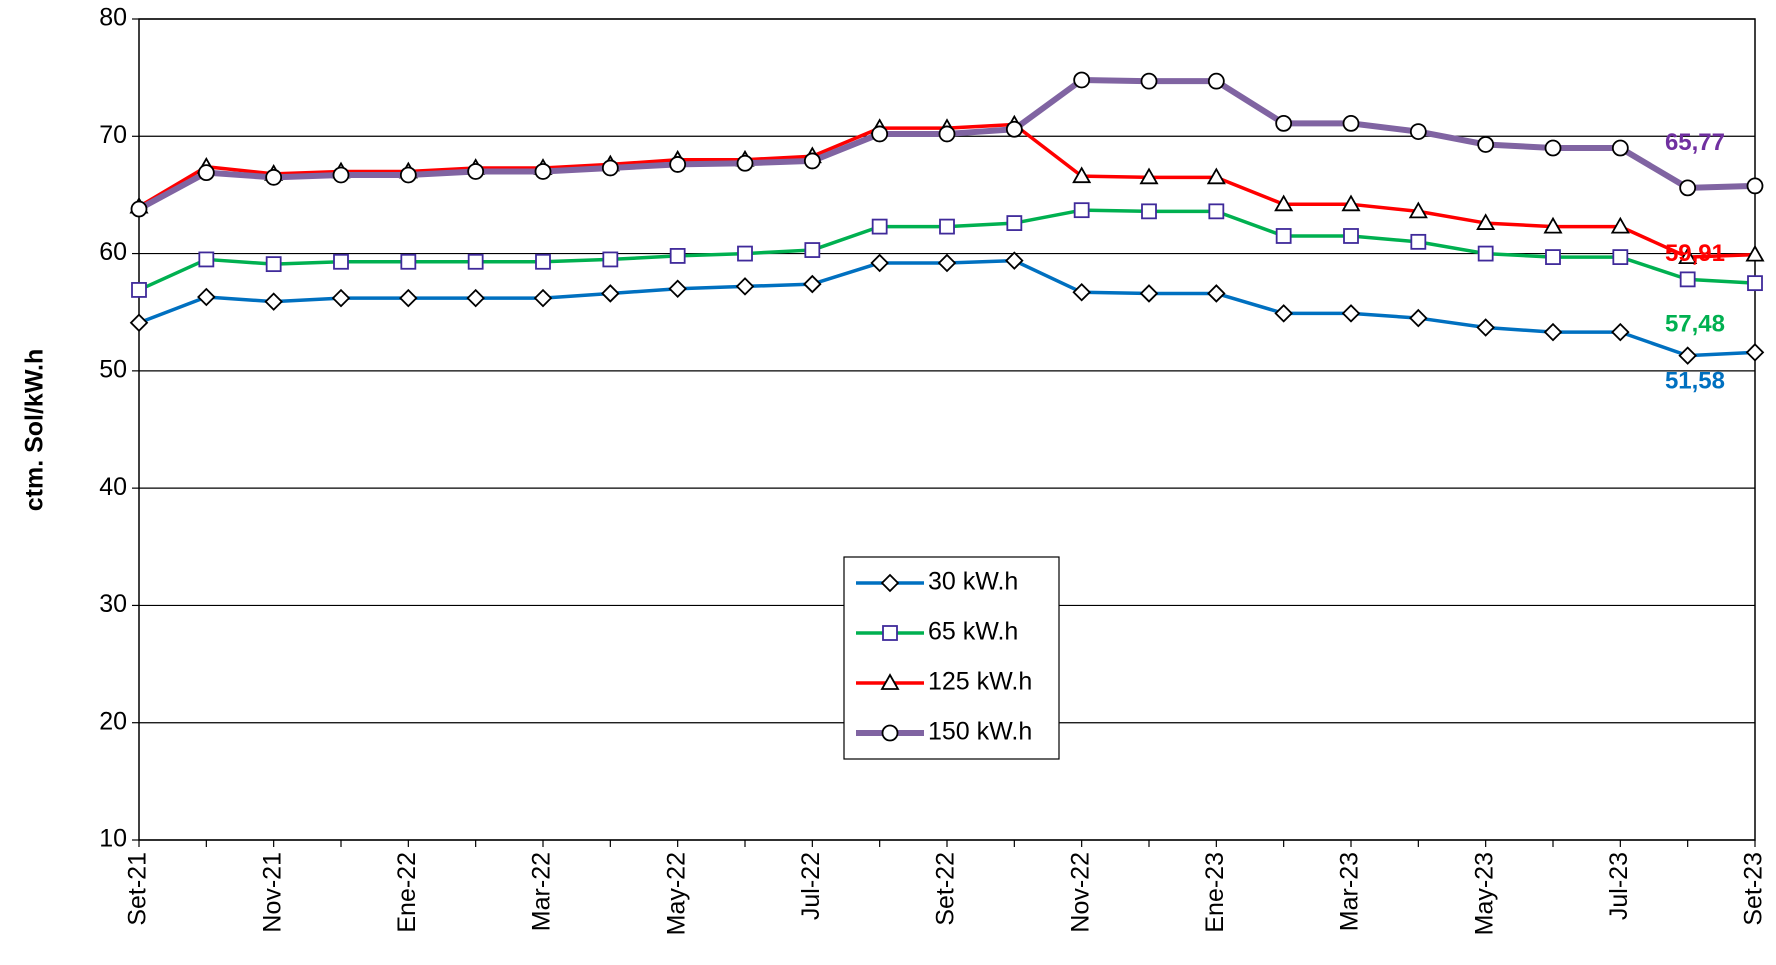 The width and height of the screenshot is (1776, 965). What do you see at coordinates (113, 252) in the screenshot?
I see `y-tick-label: 60` at bounding box center [113, 252].